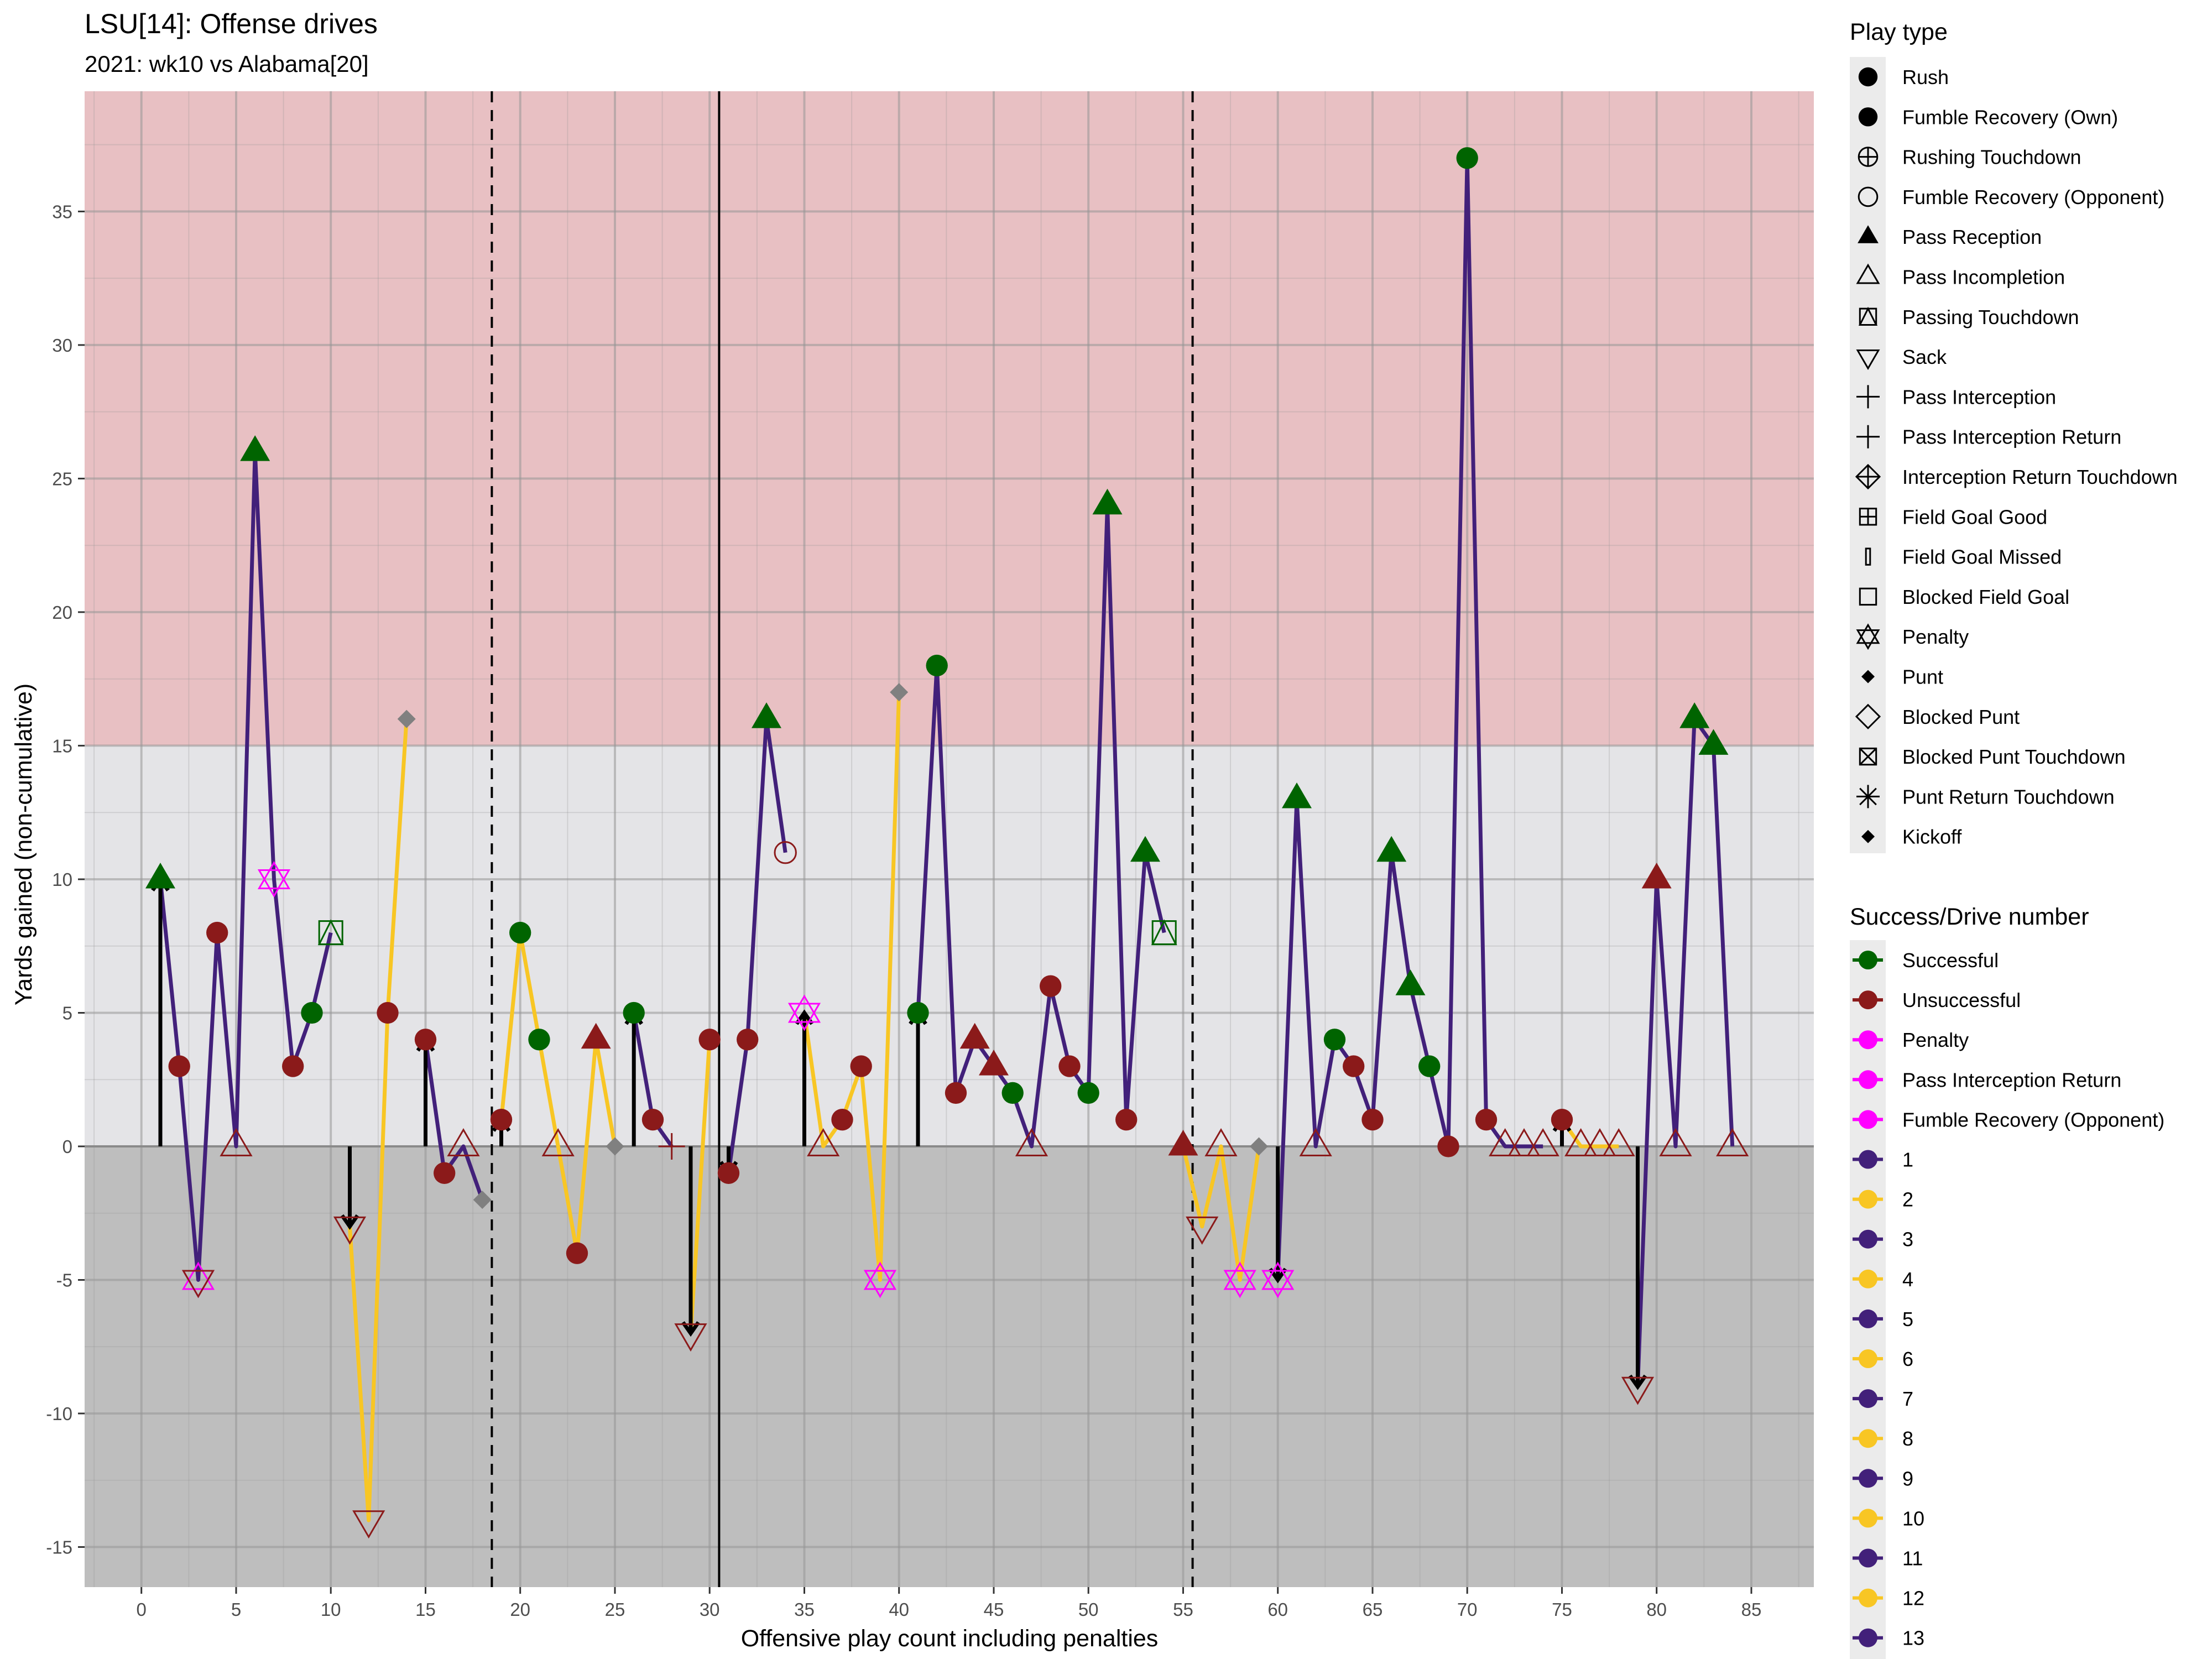 The width and height of the screenshot is (2212, 1659). I want to click on legend-item-label: Passing Touchdown, so click(1991, 317).